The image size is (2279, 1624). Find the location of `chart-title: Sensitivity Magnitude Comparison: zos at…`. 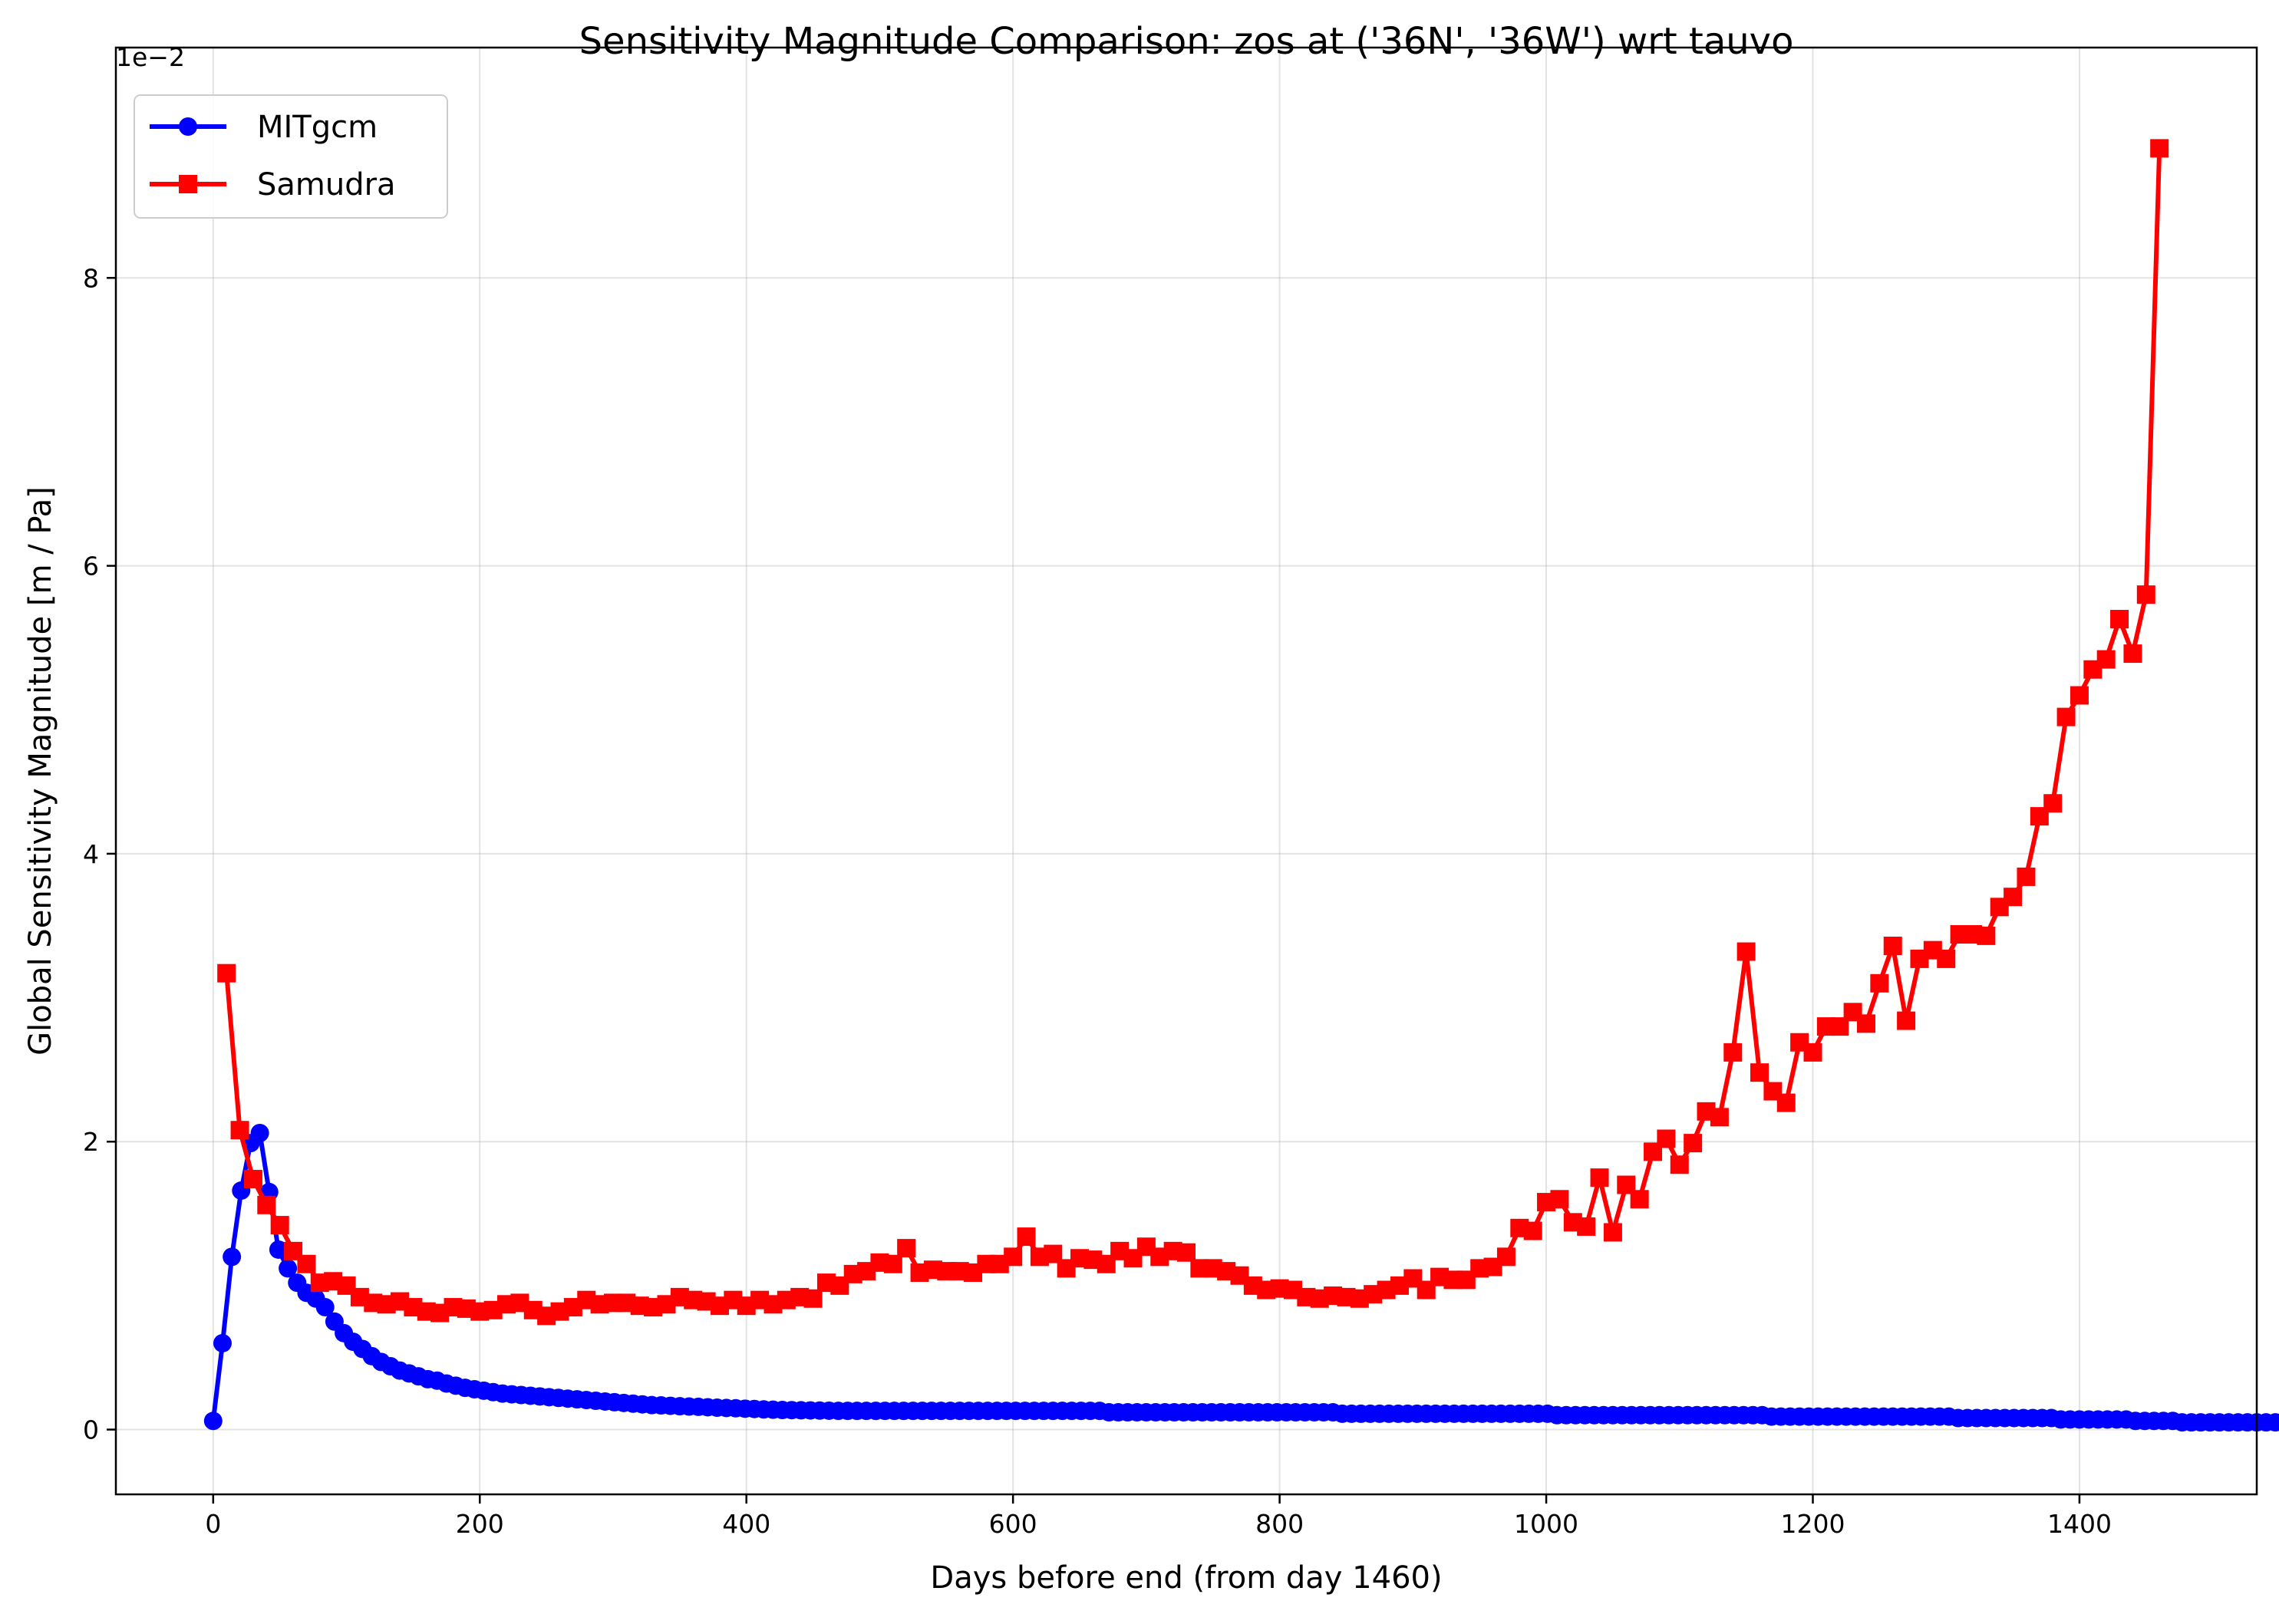

chart-title: Sensitivity Magnitude Comparison: zos at… is located at coordinates (1186, 41).